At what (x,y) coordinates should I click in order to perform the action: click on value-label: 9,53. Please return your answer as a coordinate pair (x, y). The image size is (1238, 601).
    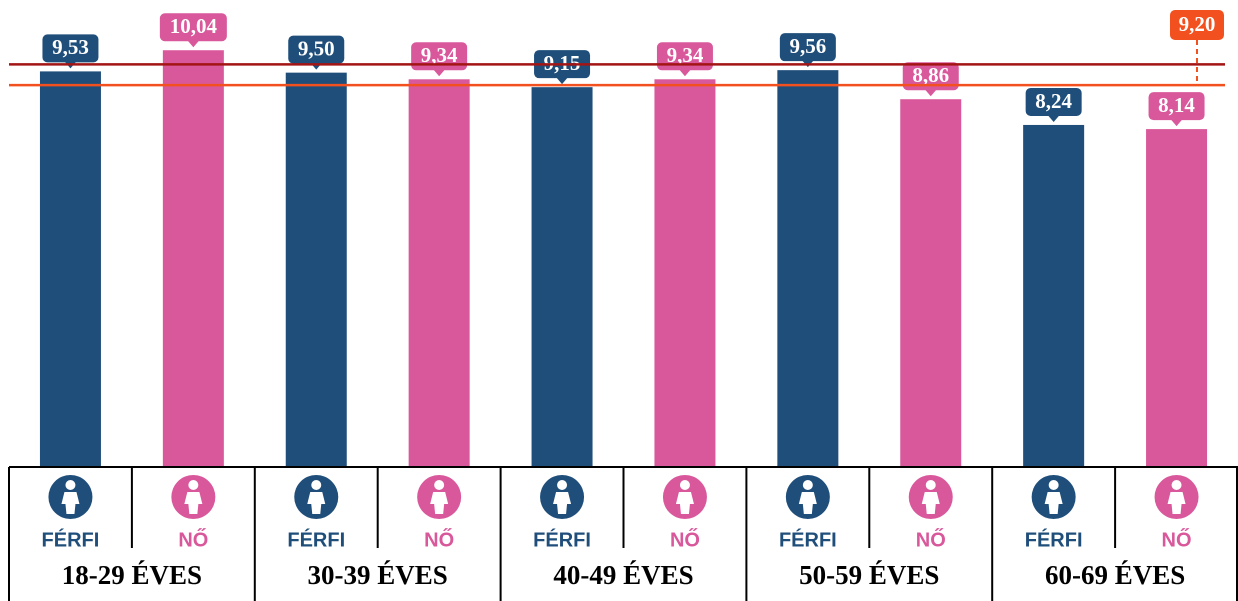
    Looking at the image, I should click on (70, 47).